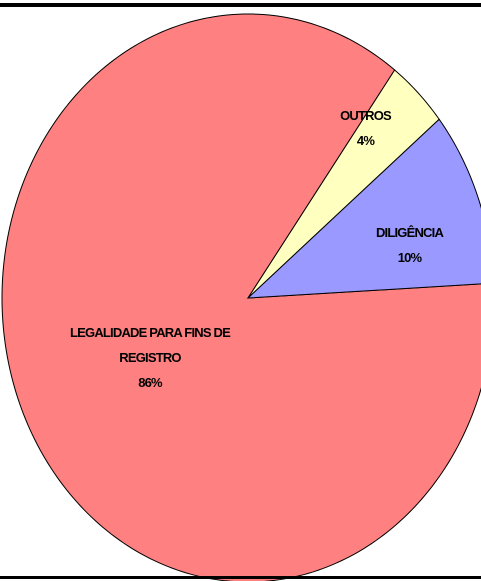 The height and width of the screenshot is (581, 481). Describe the element at coordinates (409, 257) in the screenshot. I see `slice-value: 10%` at that location.